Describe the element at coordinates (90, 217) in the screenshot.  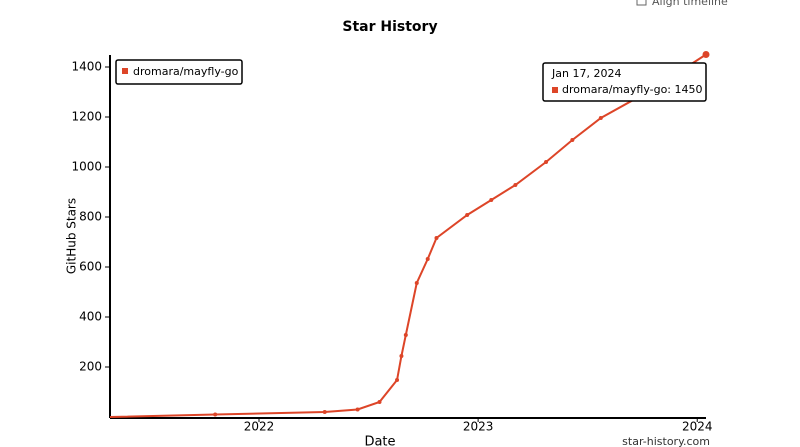
I see `y-tick-label: 800` at that location.